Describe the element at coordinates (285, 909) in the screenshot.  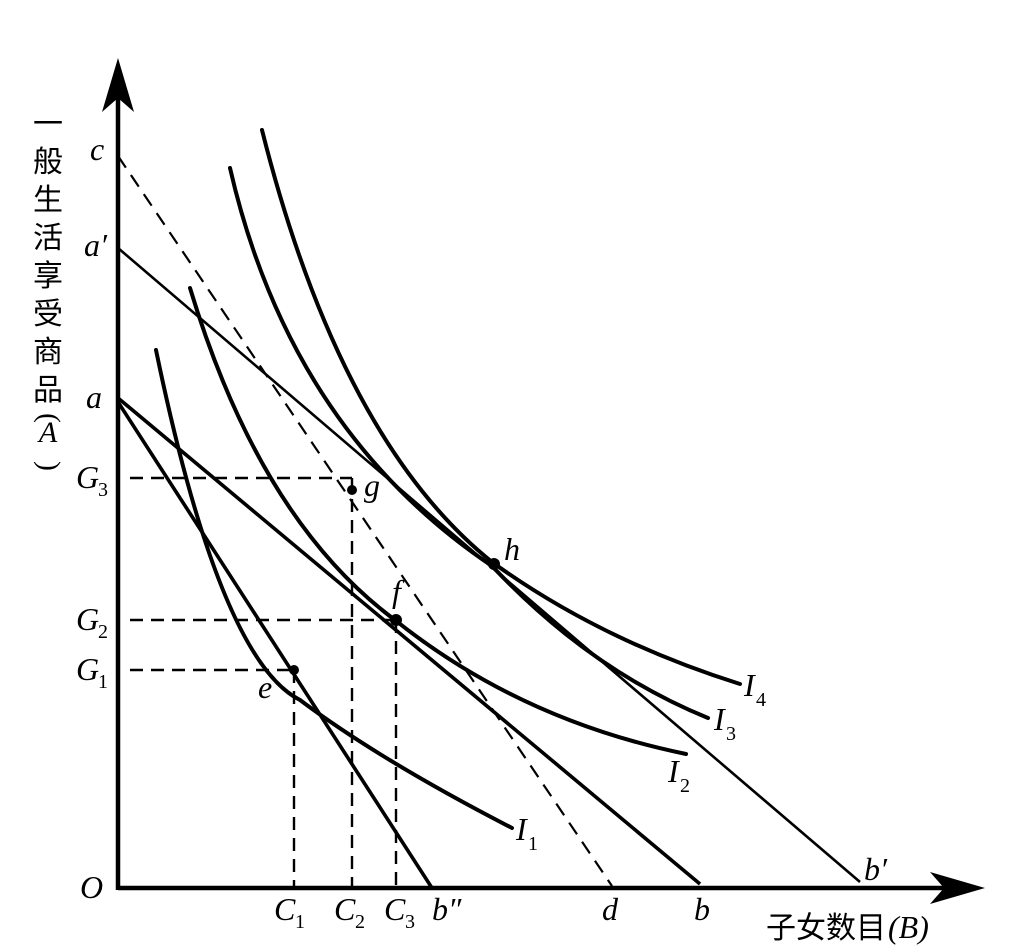
I see `x-tick-C1: C` at that location.